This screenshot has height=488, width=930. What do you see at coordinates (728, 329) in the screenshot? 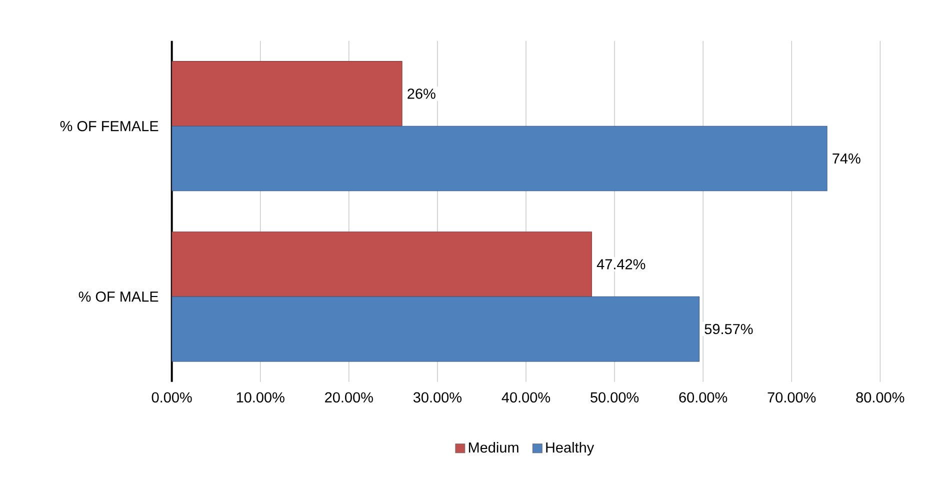
I see `data-label: 59.57%` at bounding box center [728, 329].